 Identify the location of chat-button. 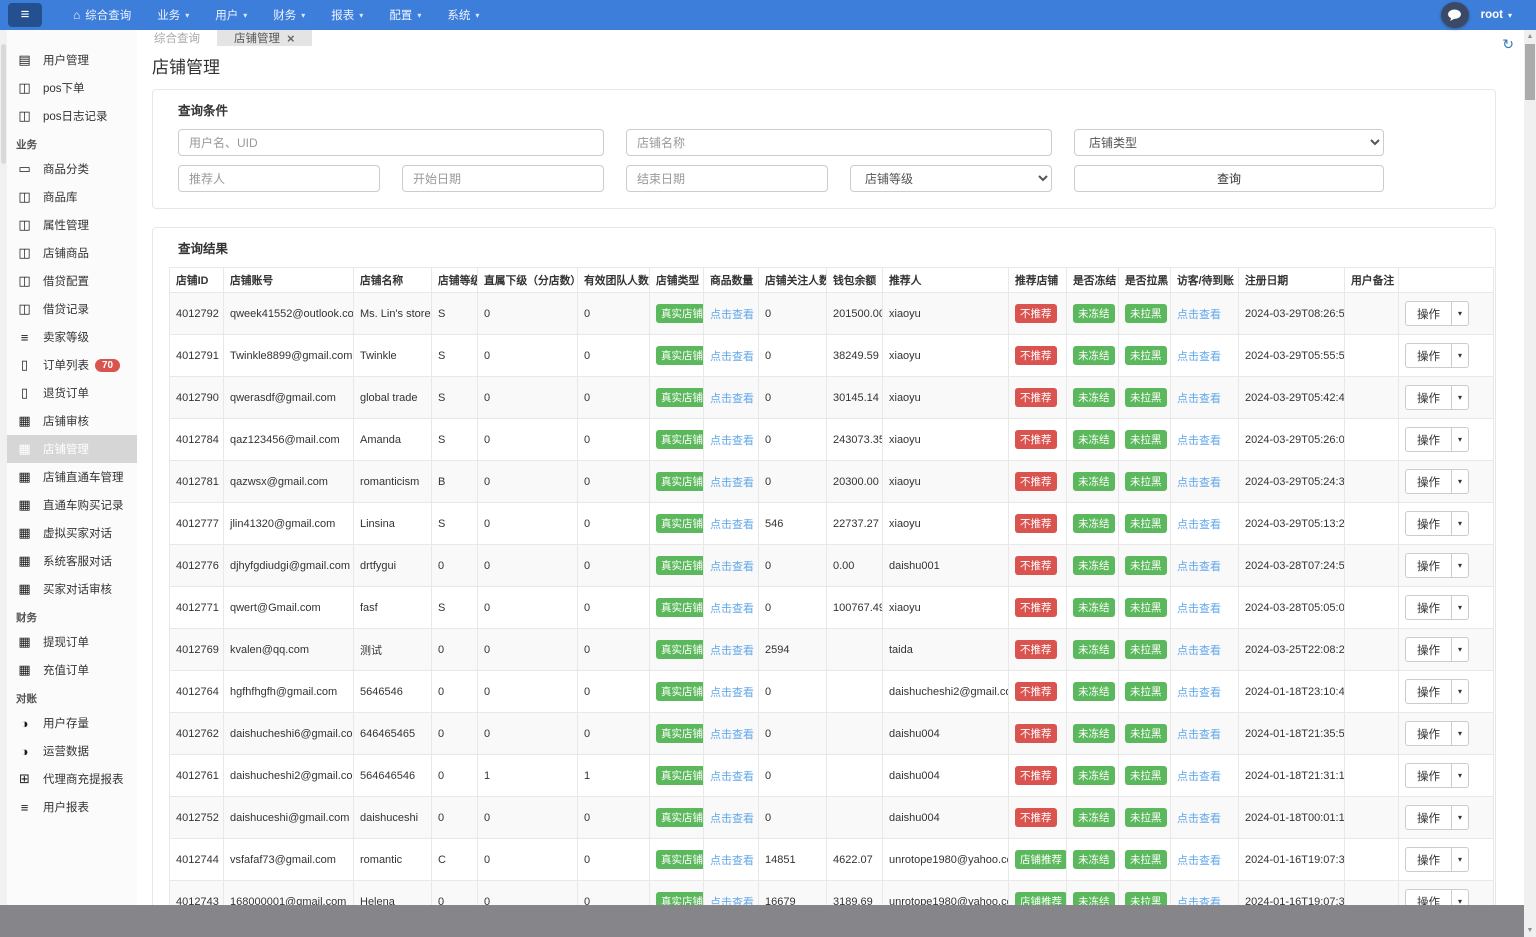
(1454, 15).